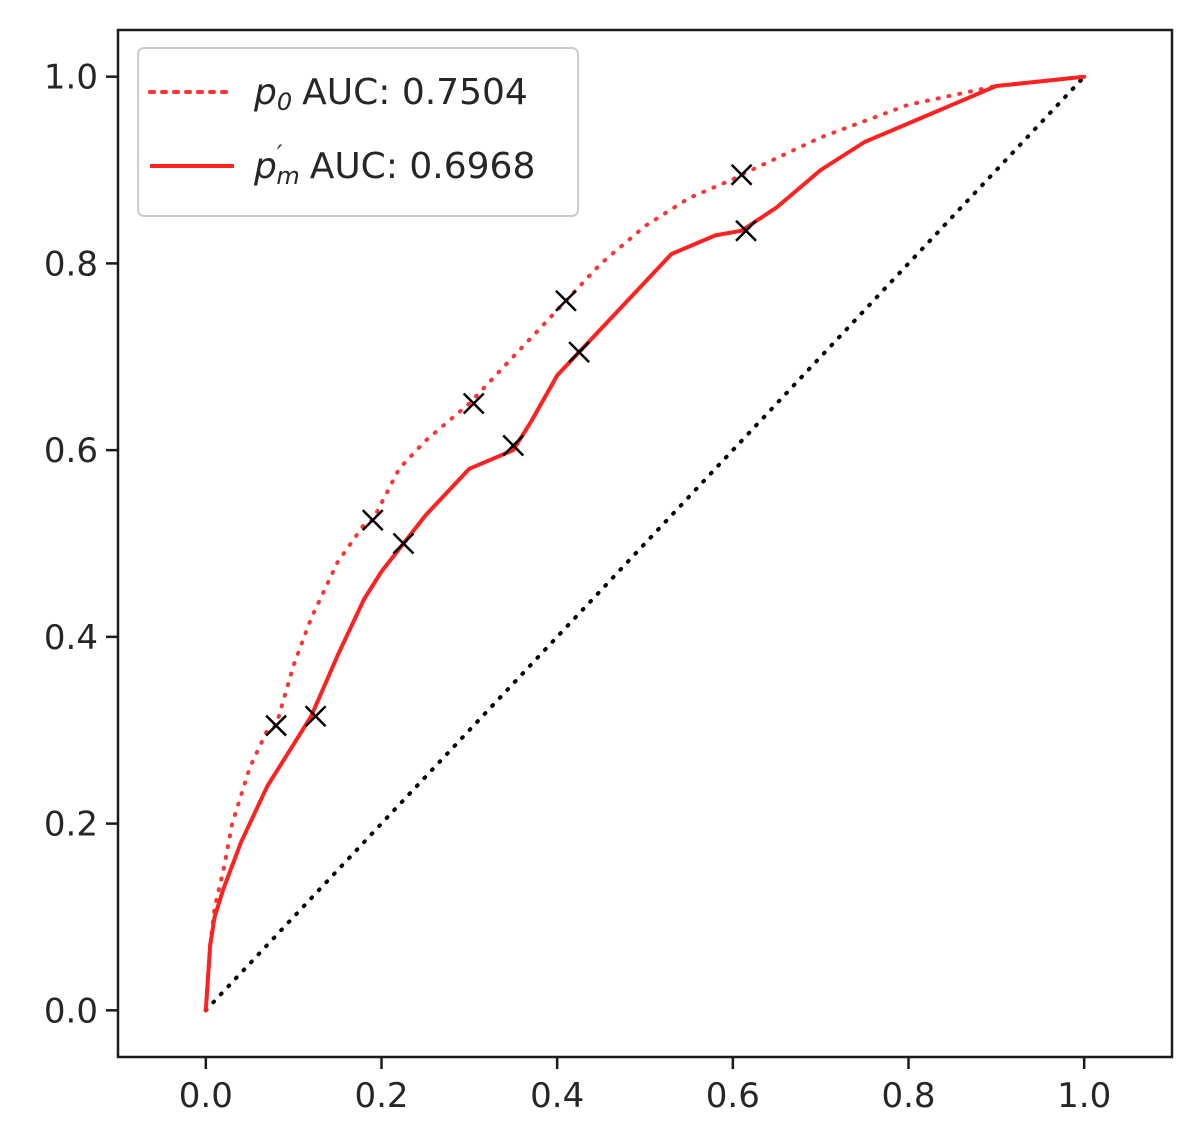  I want to click on y-tick-label: 0.4, so click(71, 638).